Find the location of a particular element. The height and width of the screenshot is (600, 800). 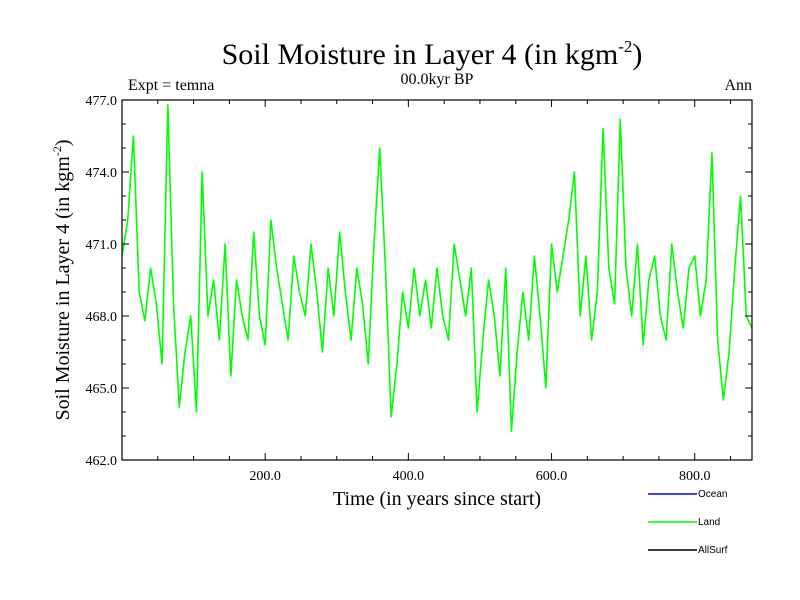

experiment-label: Expt = temna is located at coordinates (171, 85).